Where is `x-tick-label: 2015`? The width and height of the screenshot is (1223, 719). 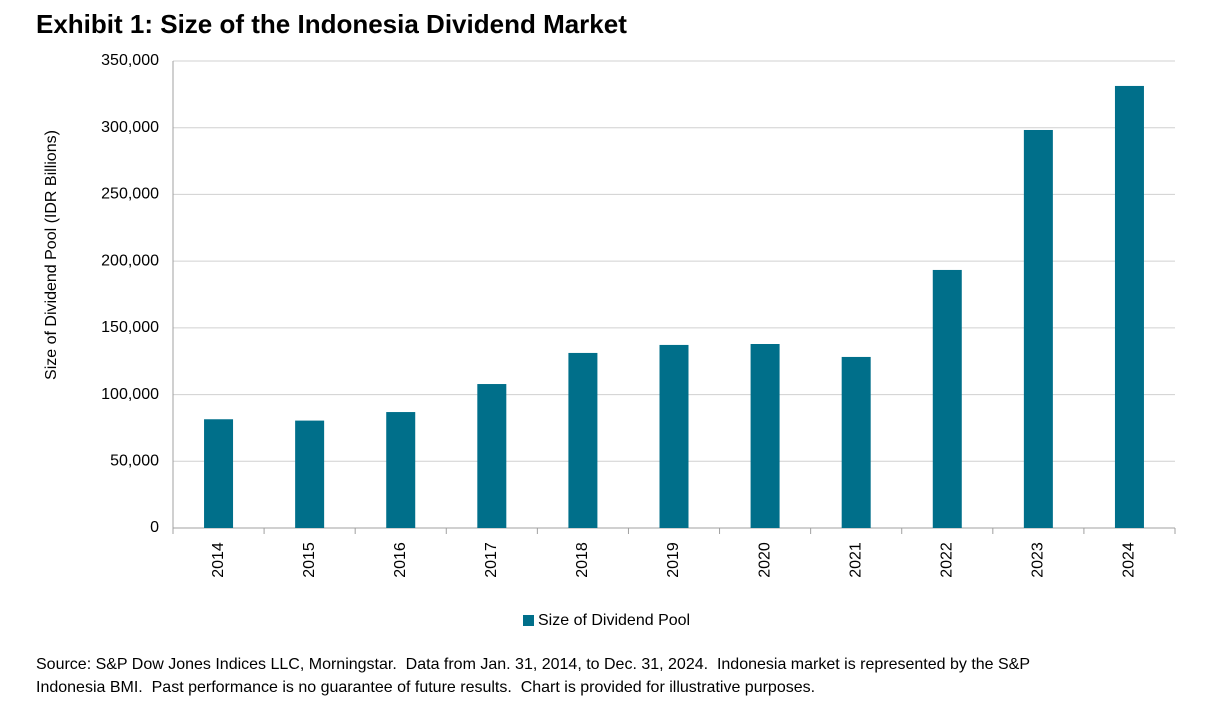 x-tick-label: 2015 is located at coordinates (309, 560).